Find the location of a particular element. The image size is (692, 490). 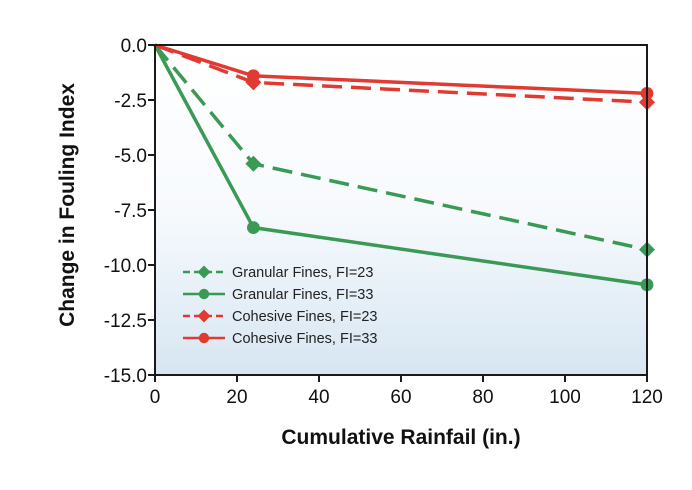

y-tick-label: -7.5 is located at coordinates (130, 211).